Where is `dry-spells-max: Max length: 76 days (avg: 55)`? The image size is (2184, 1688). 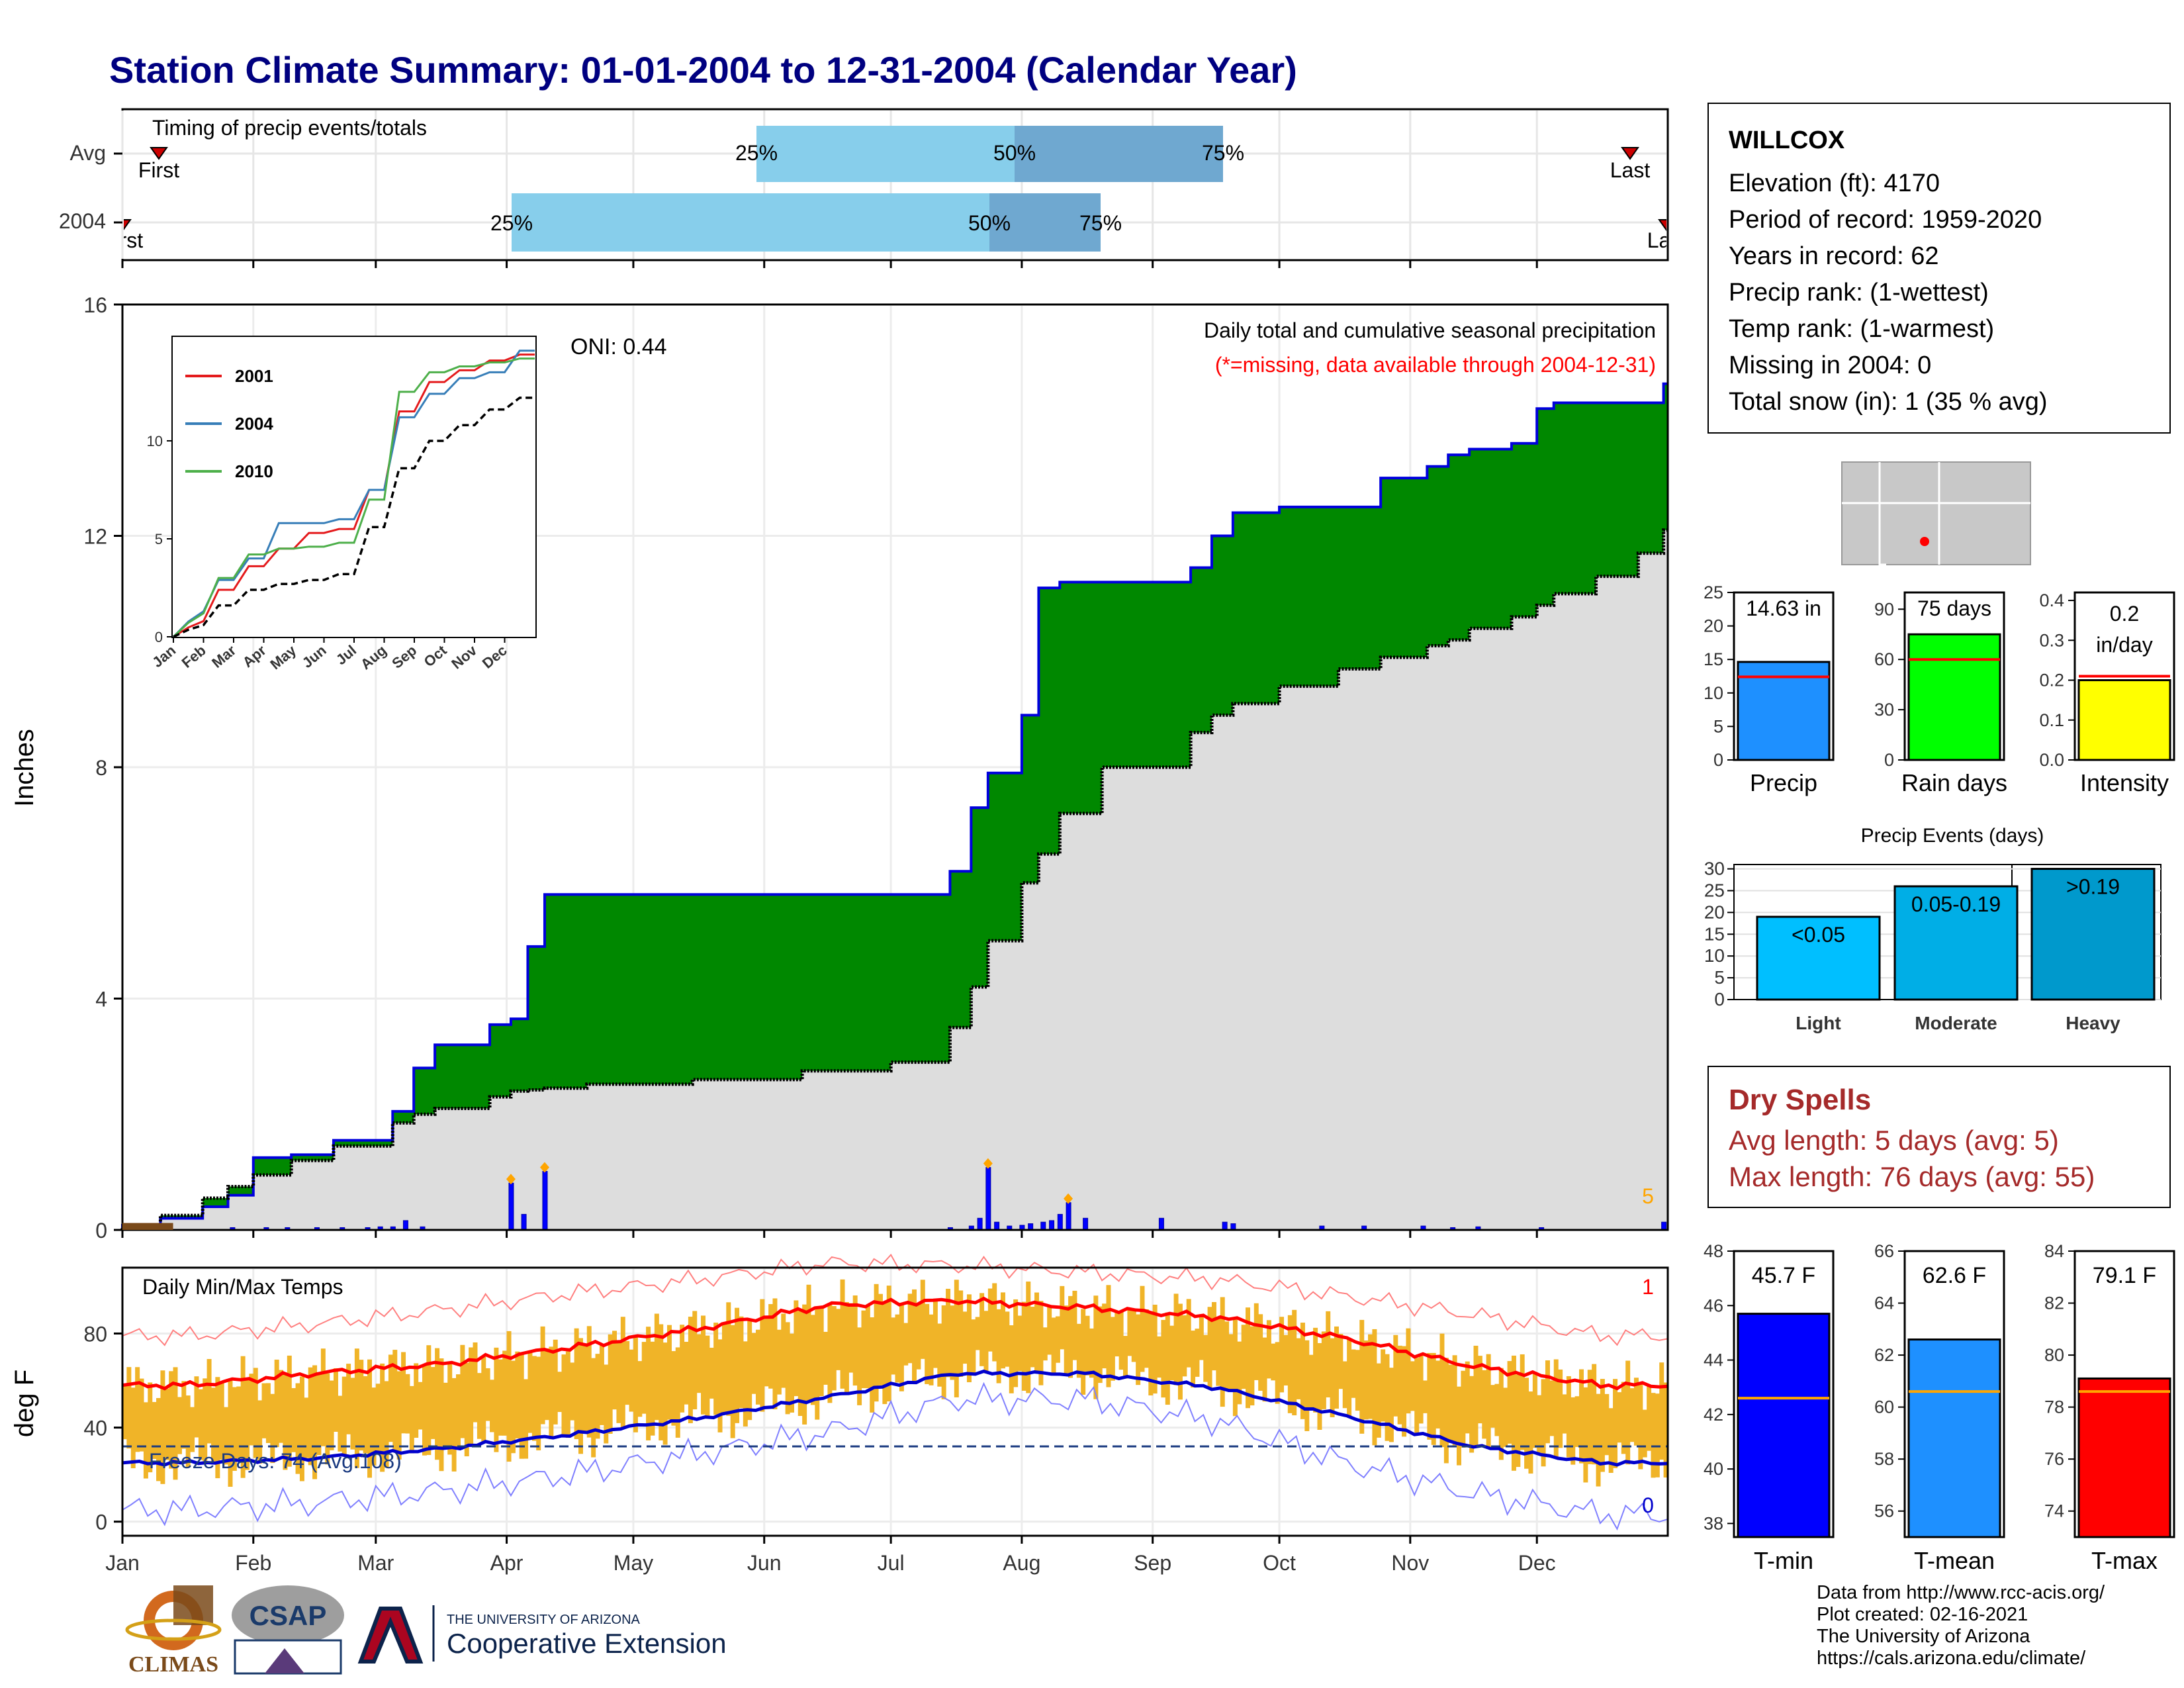
dry-spells-max: Max length: 76 days (avg: 55) is located at coordinates (1912, 1176).